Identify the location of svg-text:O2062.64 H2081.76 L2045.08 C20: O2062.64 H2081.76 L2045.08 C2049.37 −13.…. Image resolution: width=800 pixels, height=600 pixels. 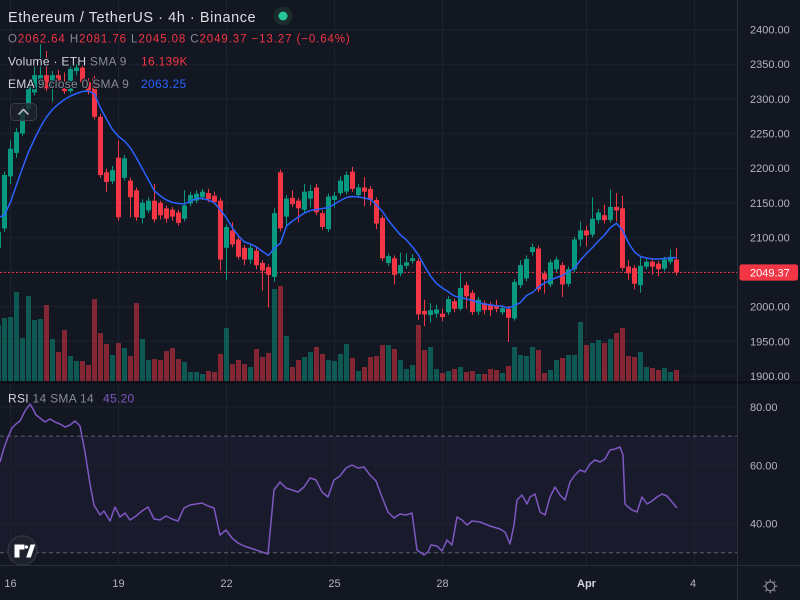
(179, 40).